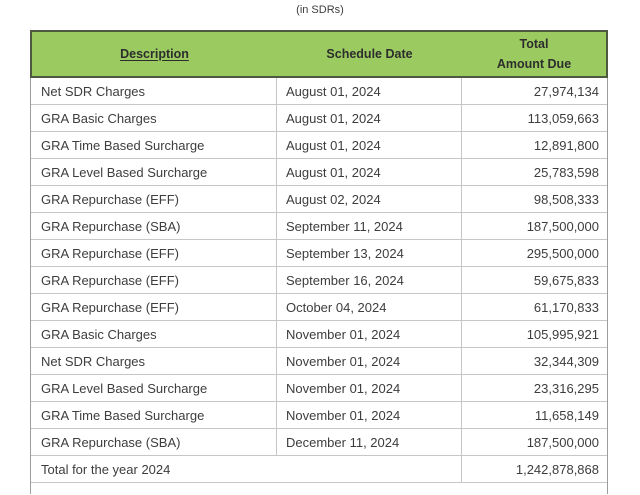 The height and width of the screenshot is (495, 640). What do you see at coordinates (369, 226) in the screenshot?
I see `schedule-date-cell: September 11, 2024` at bounding box center [369, 226].